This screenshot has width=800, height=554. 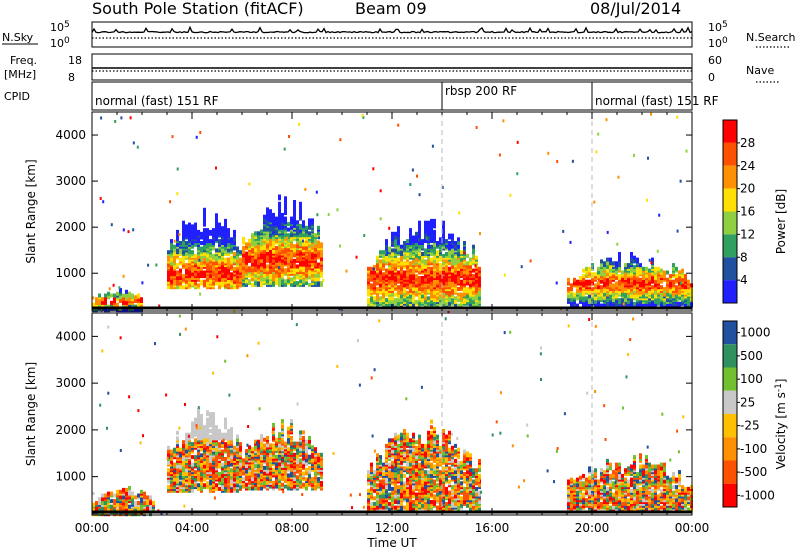 What do you see at coordinates (70, 135) in the screenshot?
I see `y-tick-label: 4000` at bounding box center [70, 135].